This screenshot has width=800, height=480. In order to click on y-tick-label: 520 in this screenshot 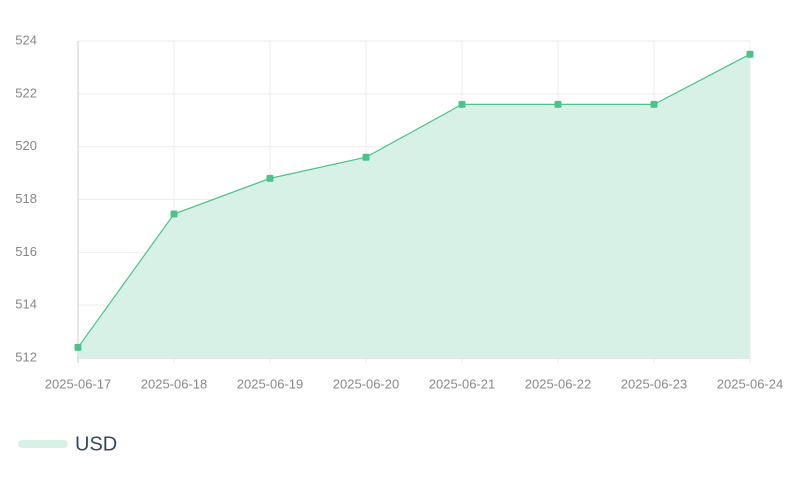, I will do `click(26, 145)`.